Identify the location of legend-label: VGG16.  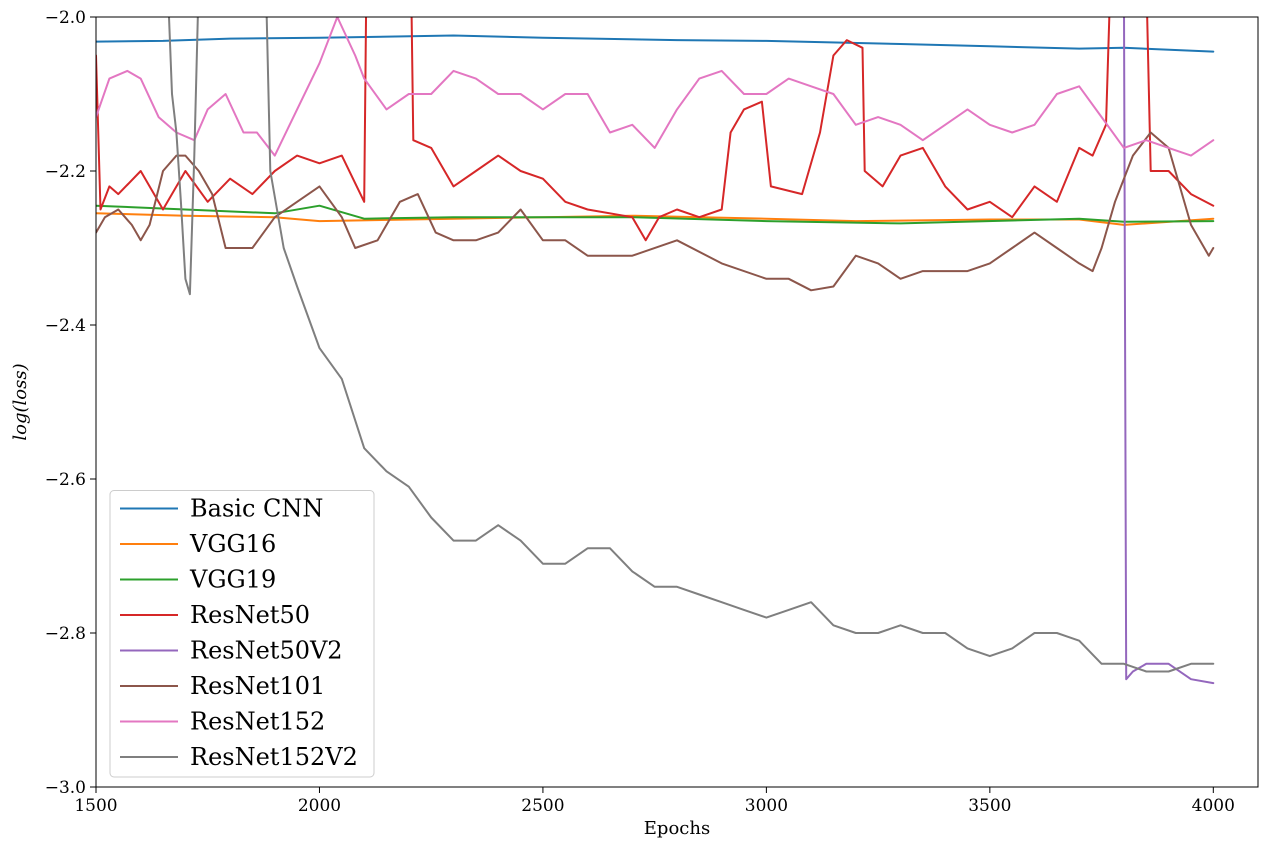
(232, 544).